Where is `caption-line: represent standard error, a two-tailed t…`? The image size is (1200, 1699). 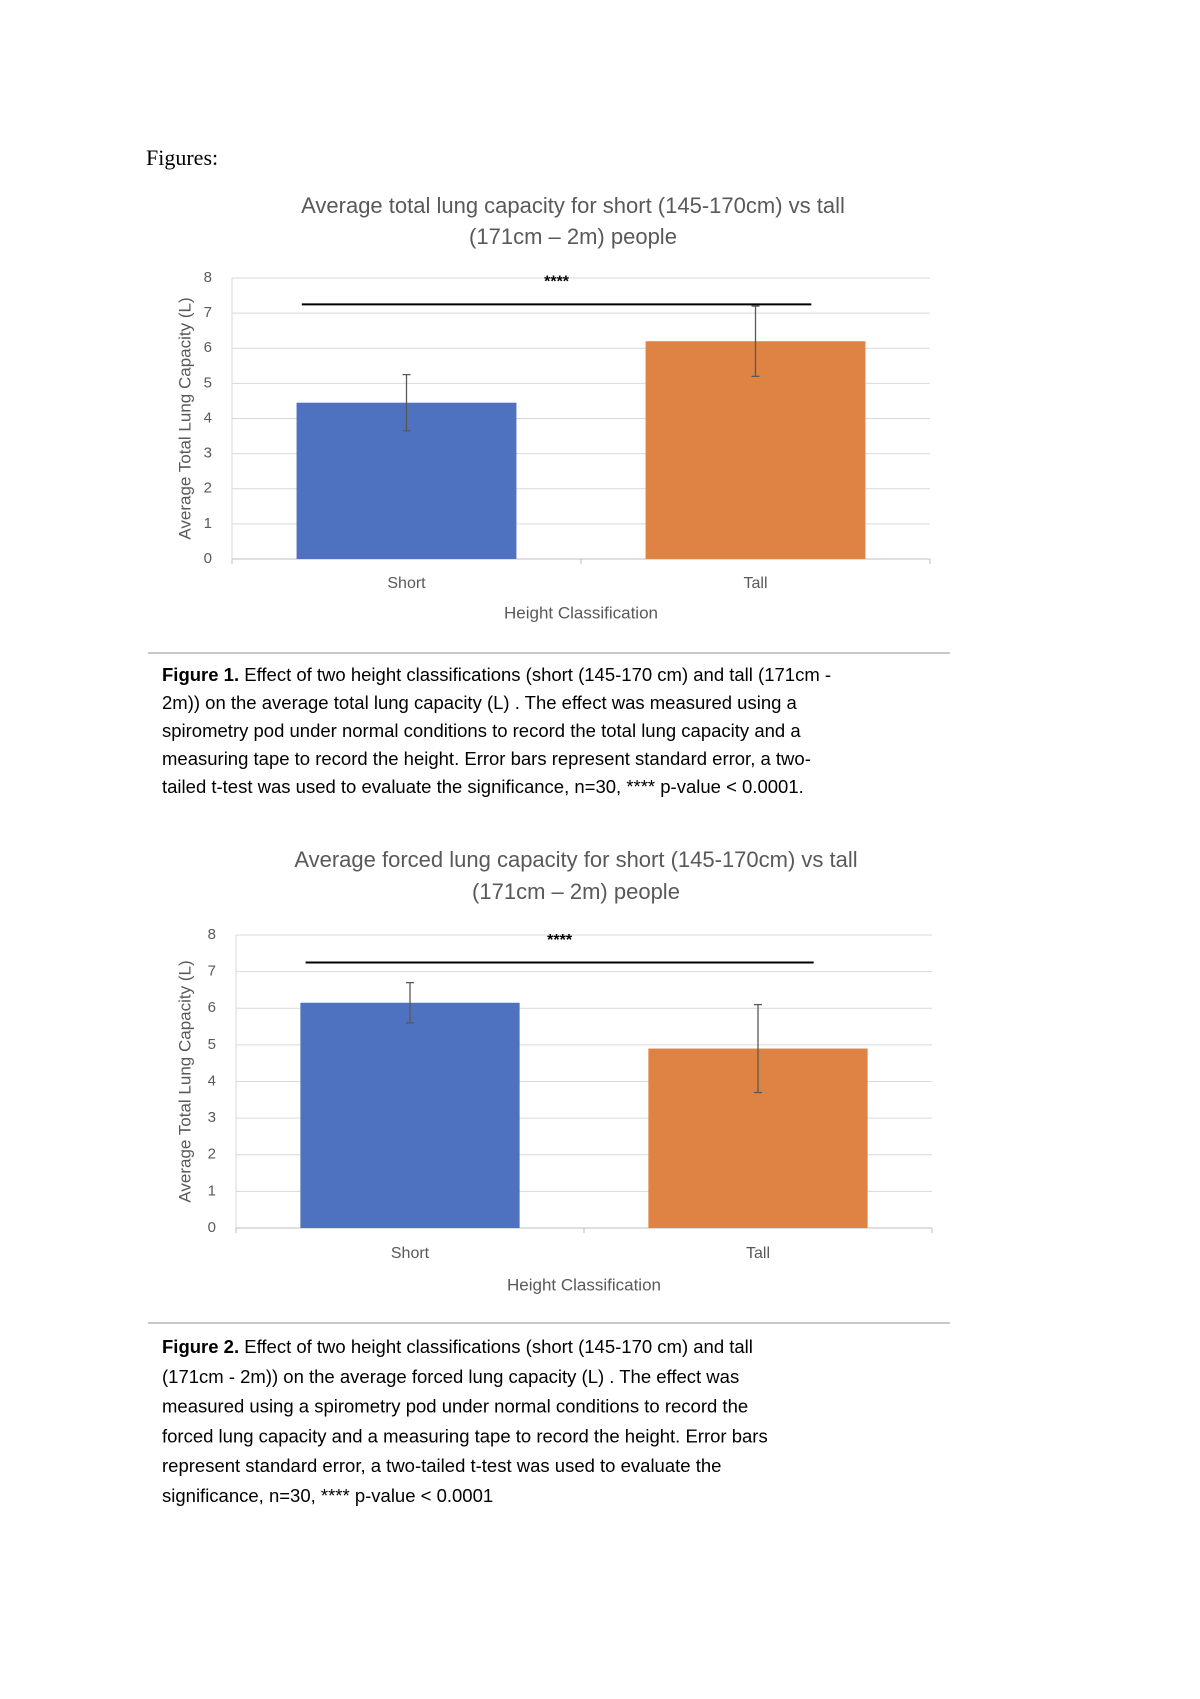 caption-line: represent standard error, a two-tailed t… is located at coordinates (441, 1465).